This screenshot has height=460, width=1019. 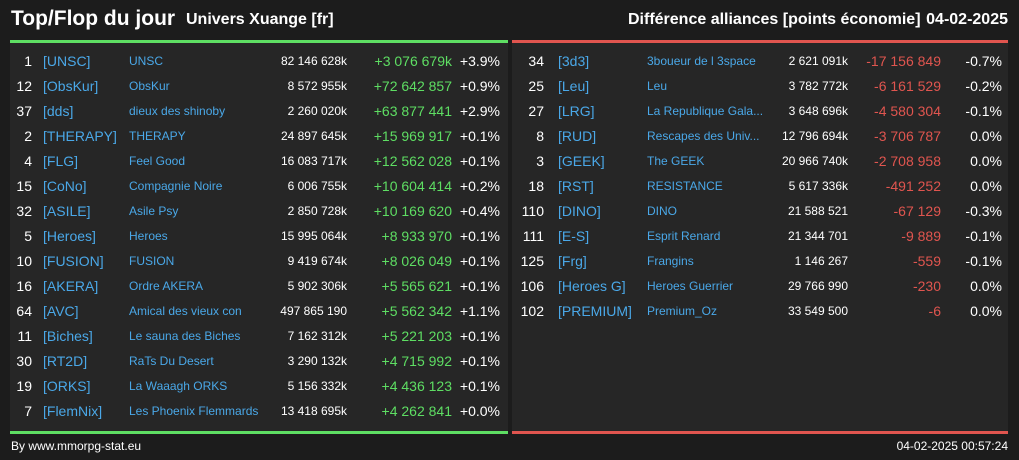 I want to click on alliance-name-link: Feel Good, so click(x=157, y=161).